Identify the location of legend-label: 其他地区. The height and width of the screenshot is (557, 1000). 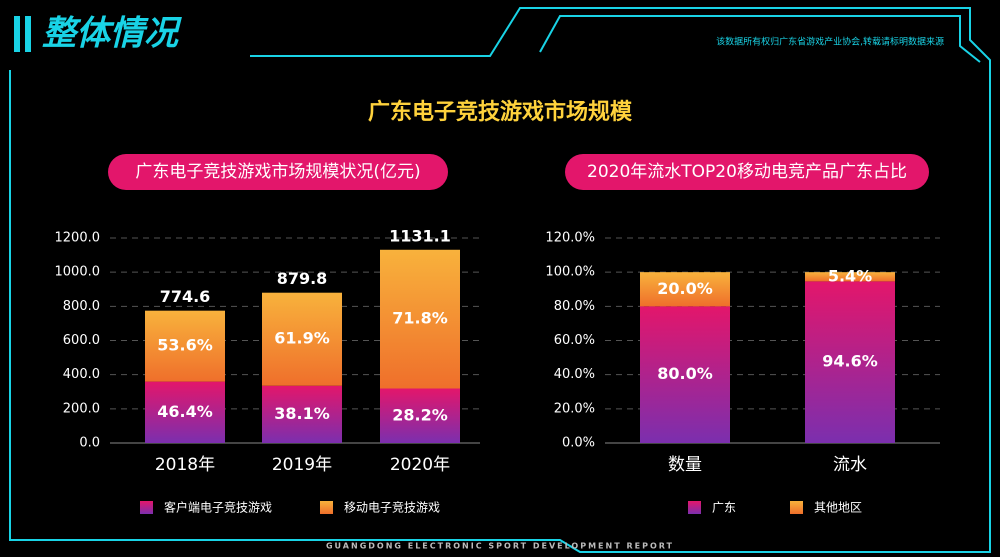
(838, 508).